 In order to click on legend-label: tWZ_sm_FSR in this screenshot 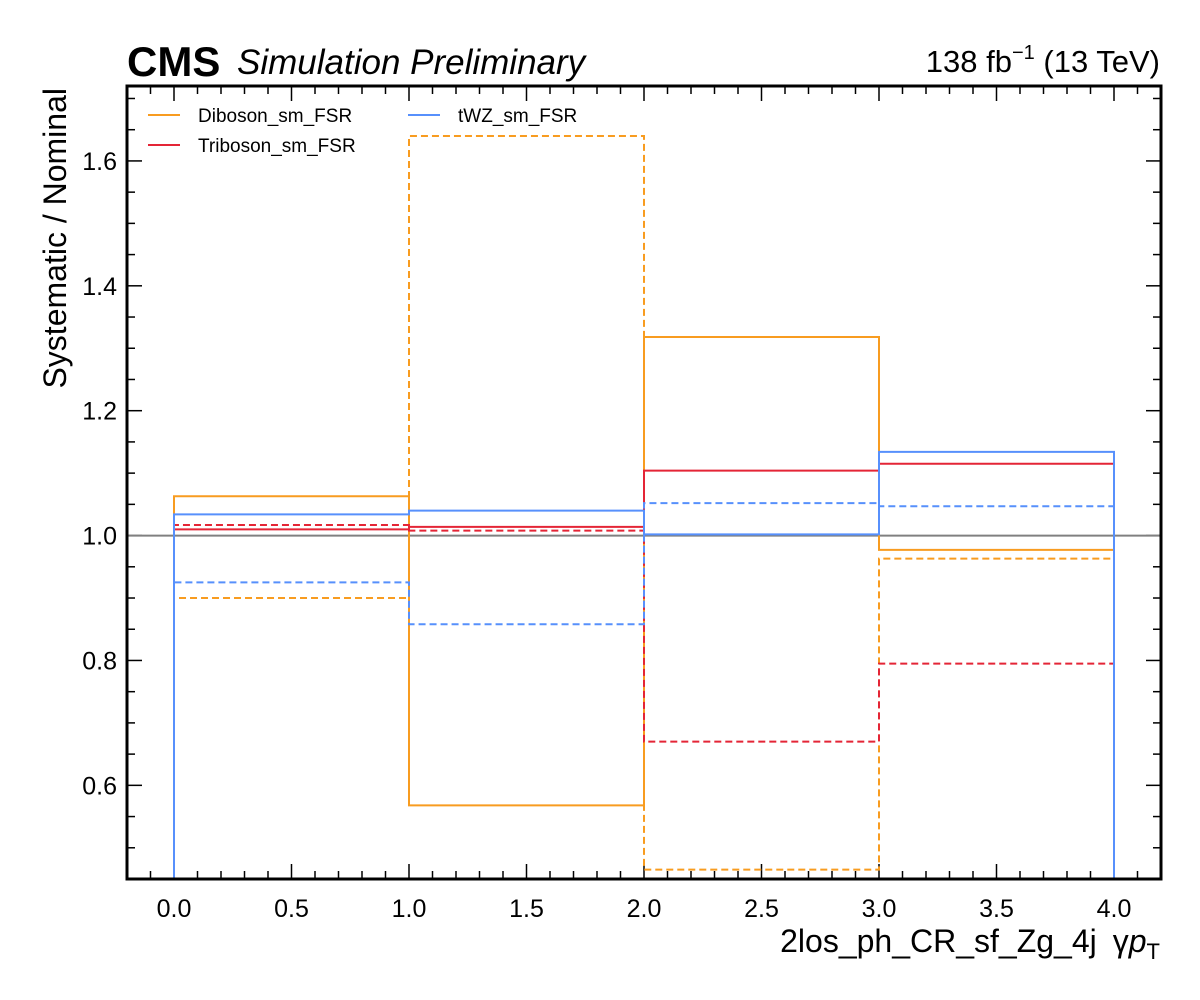, I will do `click(517, 116)`.